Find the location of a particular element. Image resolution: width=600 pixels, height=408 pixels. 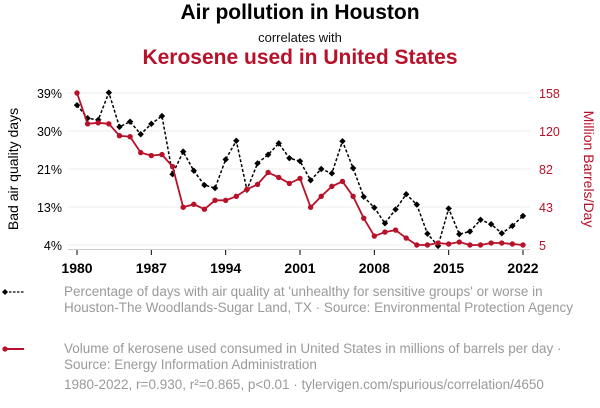

y-axis-left-ticks: 39% 30% 21% 13% 4% is located at coordinates (49, 170).